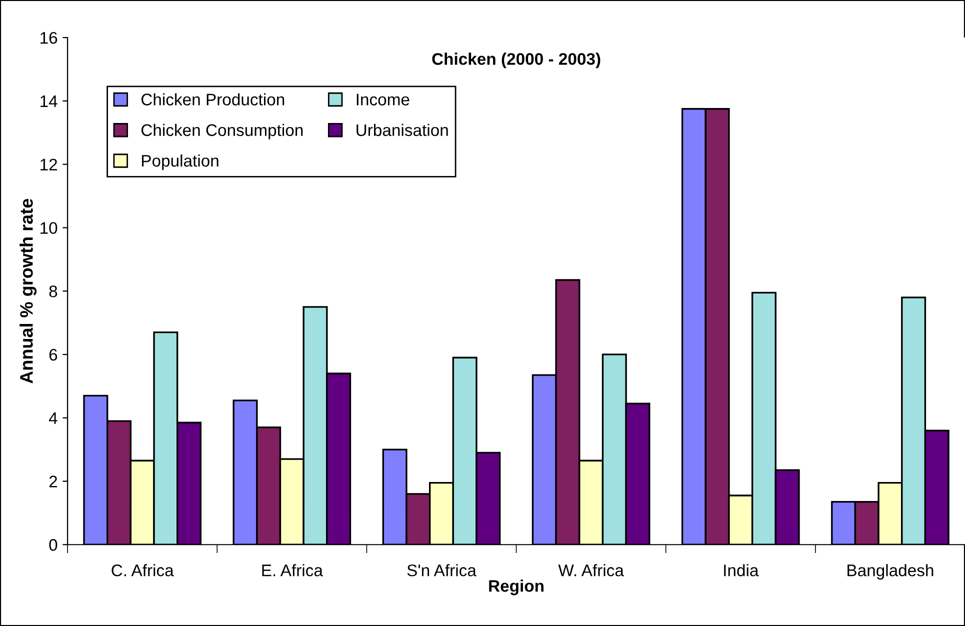 This screenshot has height=626, width=965. What do you see at coordinates (28, 291) in the screenshot?
I see `y-axis-title: Annual % growth rate` at bounding box center [28, 291].